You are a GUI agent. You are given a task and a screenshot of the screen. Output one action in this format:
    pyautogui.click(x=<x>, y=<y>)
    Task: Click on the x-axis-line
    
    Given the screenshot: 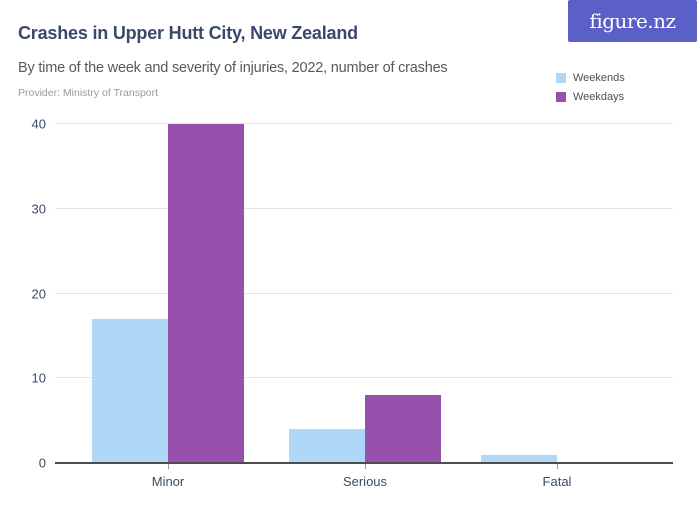 What is the action you would take?
    pyautogui.click(x=364, y=463)
    